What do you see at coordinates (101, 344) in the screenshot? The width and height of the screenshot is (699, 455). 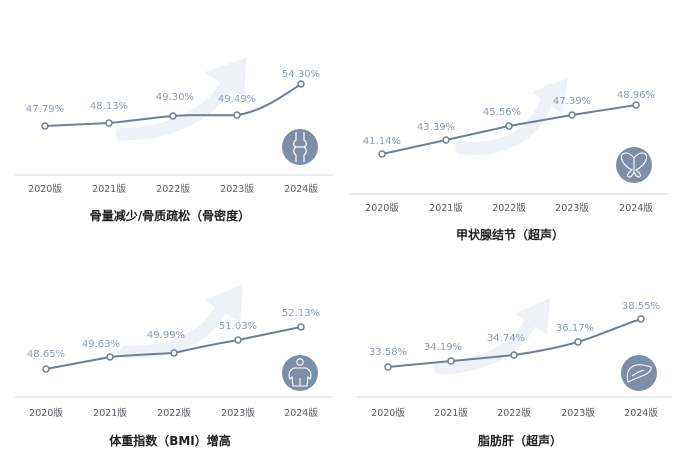 I see `value-label: 49.63%` at bounding box center [101, 344].